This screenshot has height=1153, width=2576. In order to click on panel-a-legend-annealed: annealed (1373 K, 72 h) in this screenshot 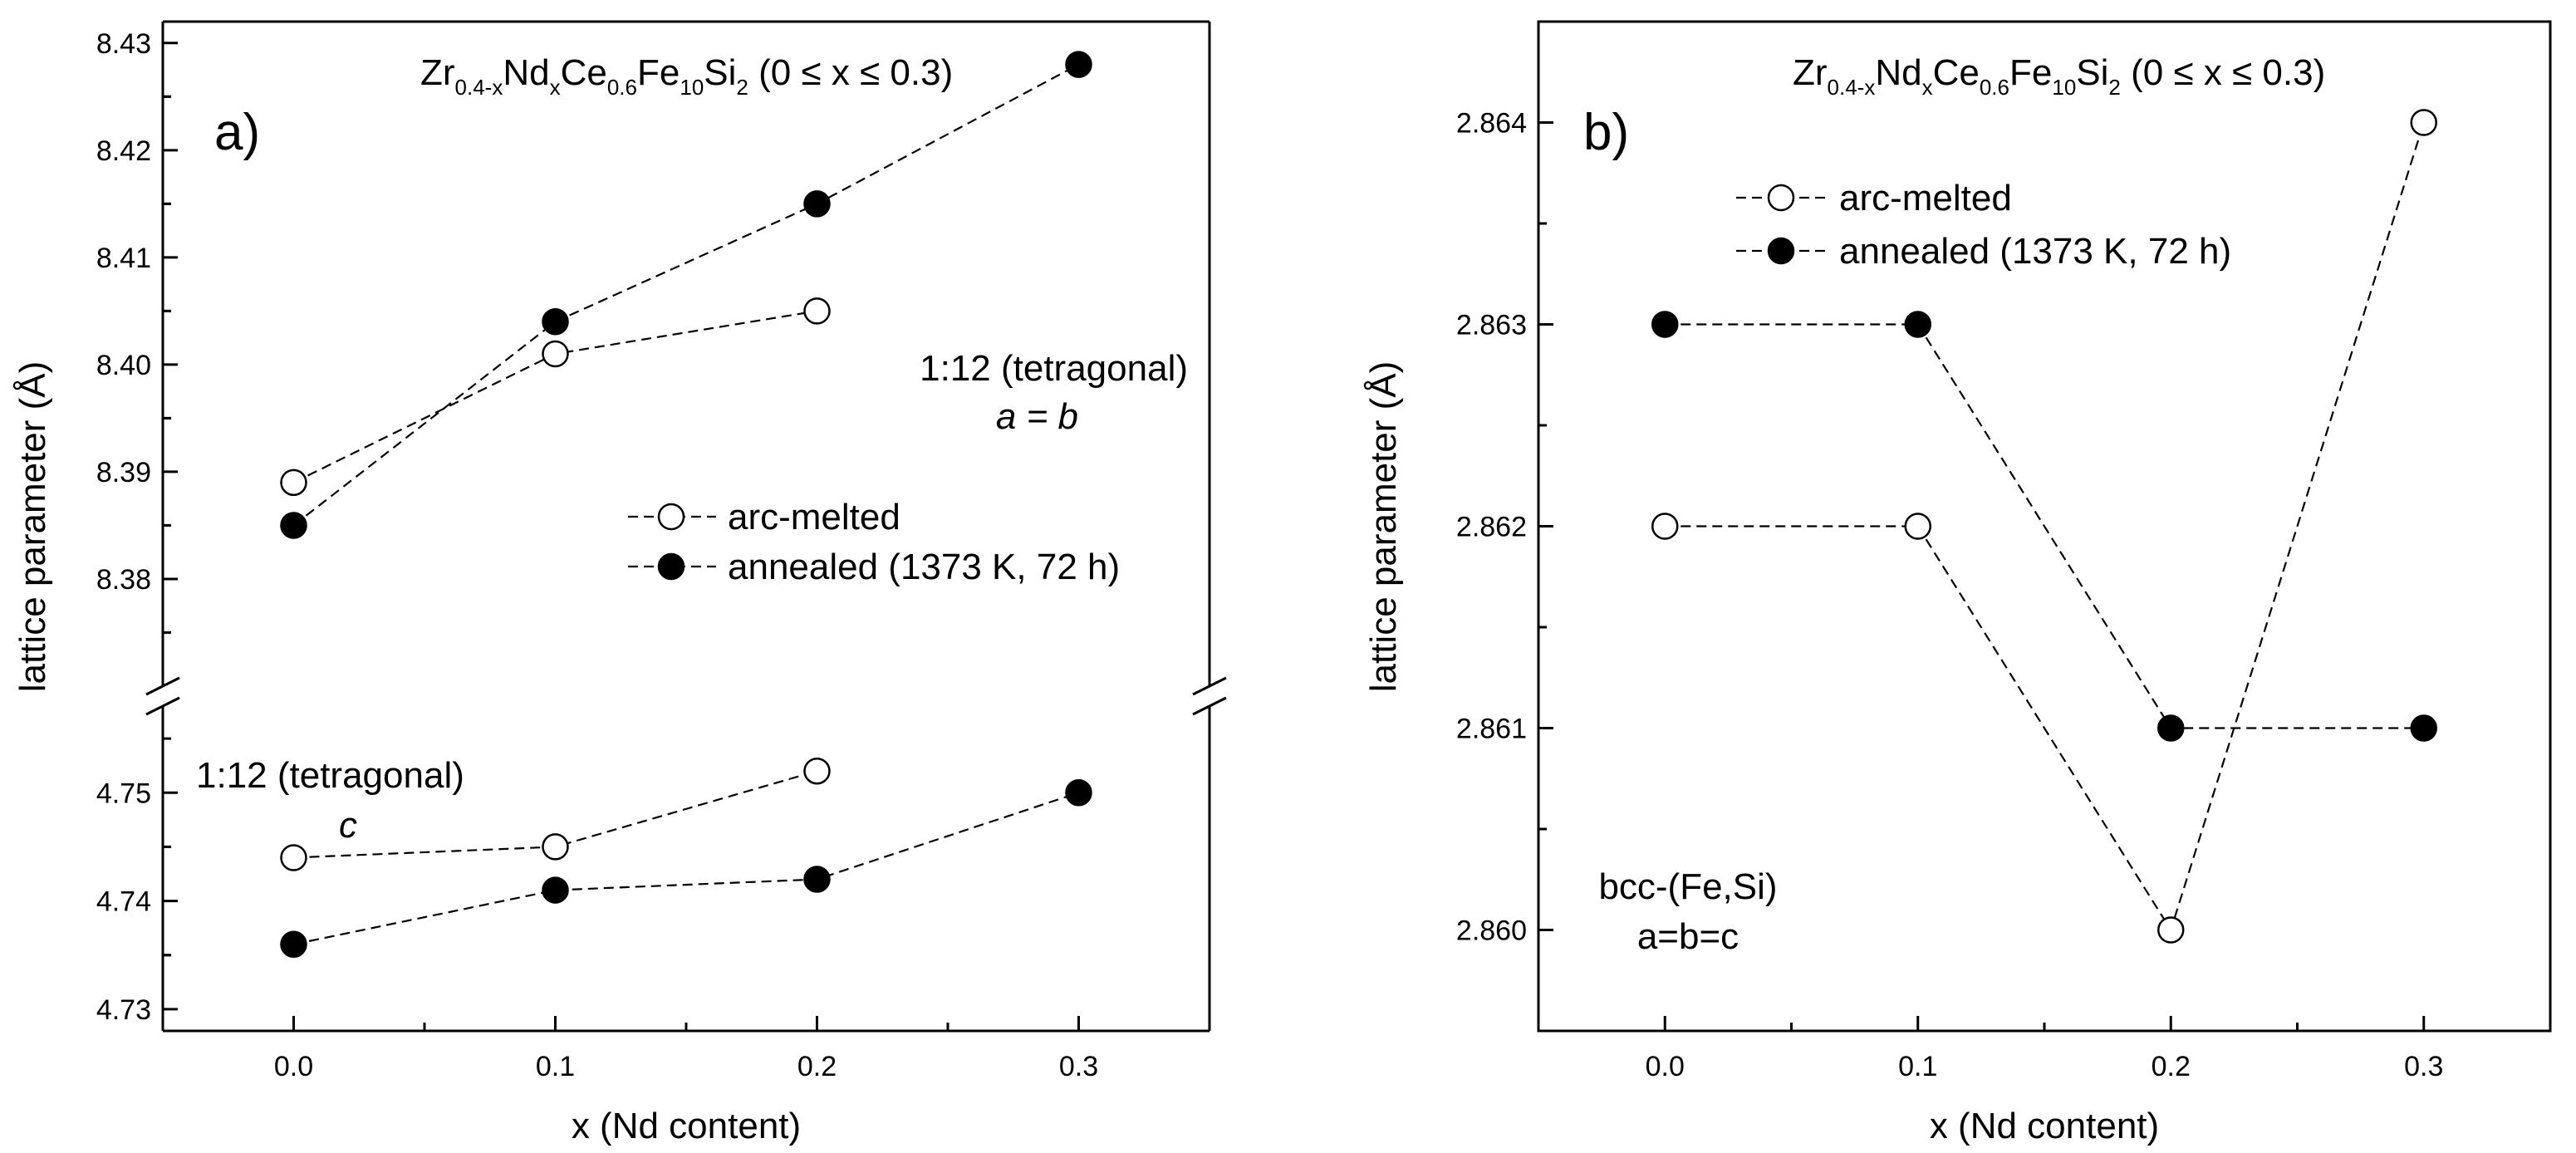, I will do `click(874, 567)`.